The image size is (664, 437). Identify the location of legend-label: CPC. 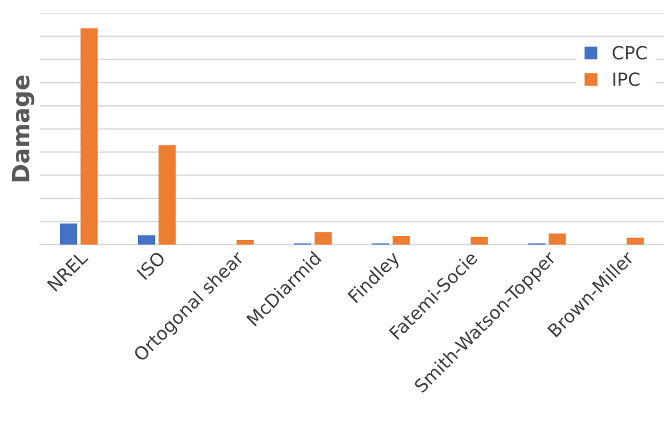
(629, 53).